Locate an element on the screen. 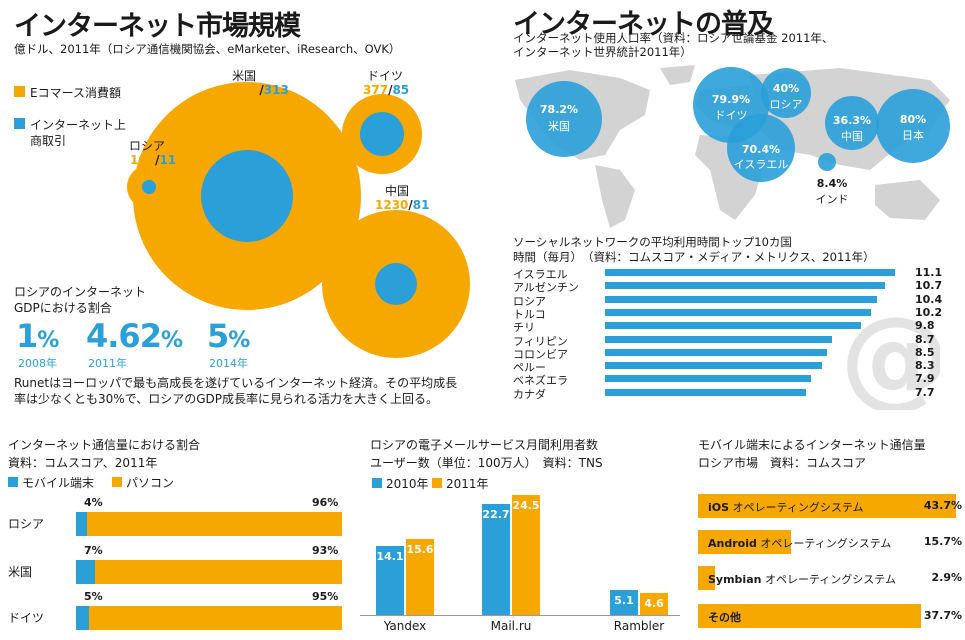  russia-values: 100/11 is located at coordinates (153, 160).